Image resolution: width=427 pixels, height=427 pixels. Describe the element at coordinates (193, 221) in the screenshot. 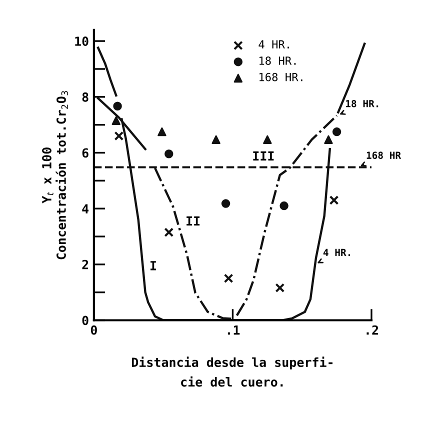

I see `annotation: II` at that location.